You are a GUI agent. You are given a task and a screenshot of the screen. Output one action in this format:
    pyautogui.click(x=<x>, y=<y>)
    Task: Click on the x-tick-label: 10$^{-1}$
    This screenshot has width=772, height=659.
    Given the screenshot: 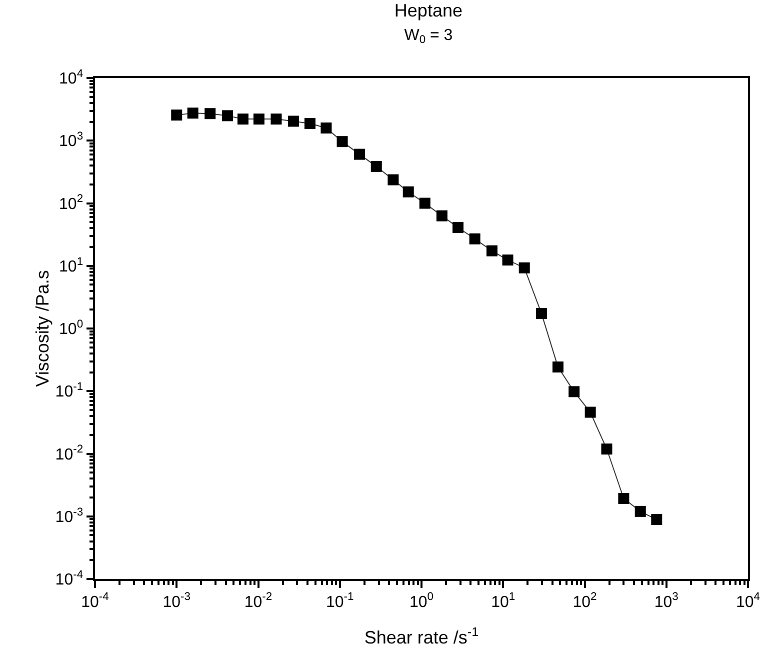 What is the action you would take?
    pyautogui.click(x=340, y=601)
    